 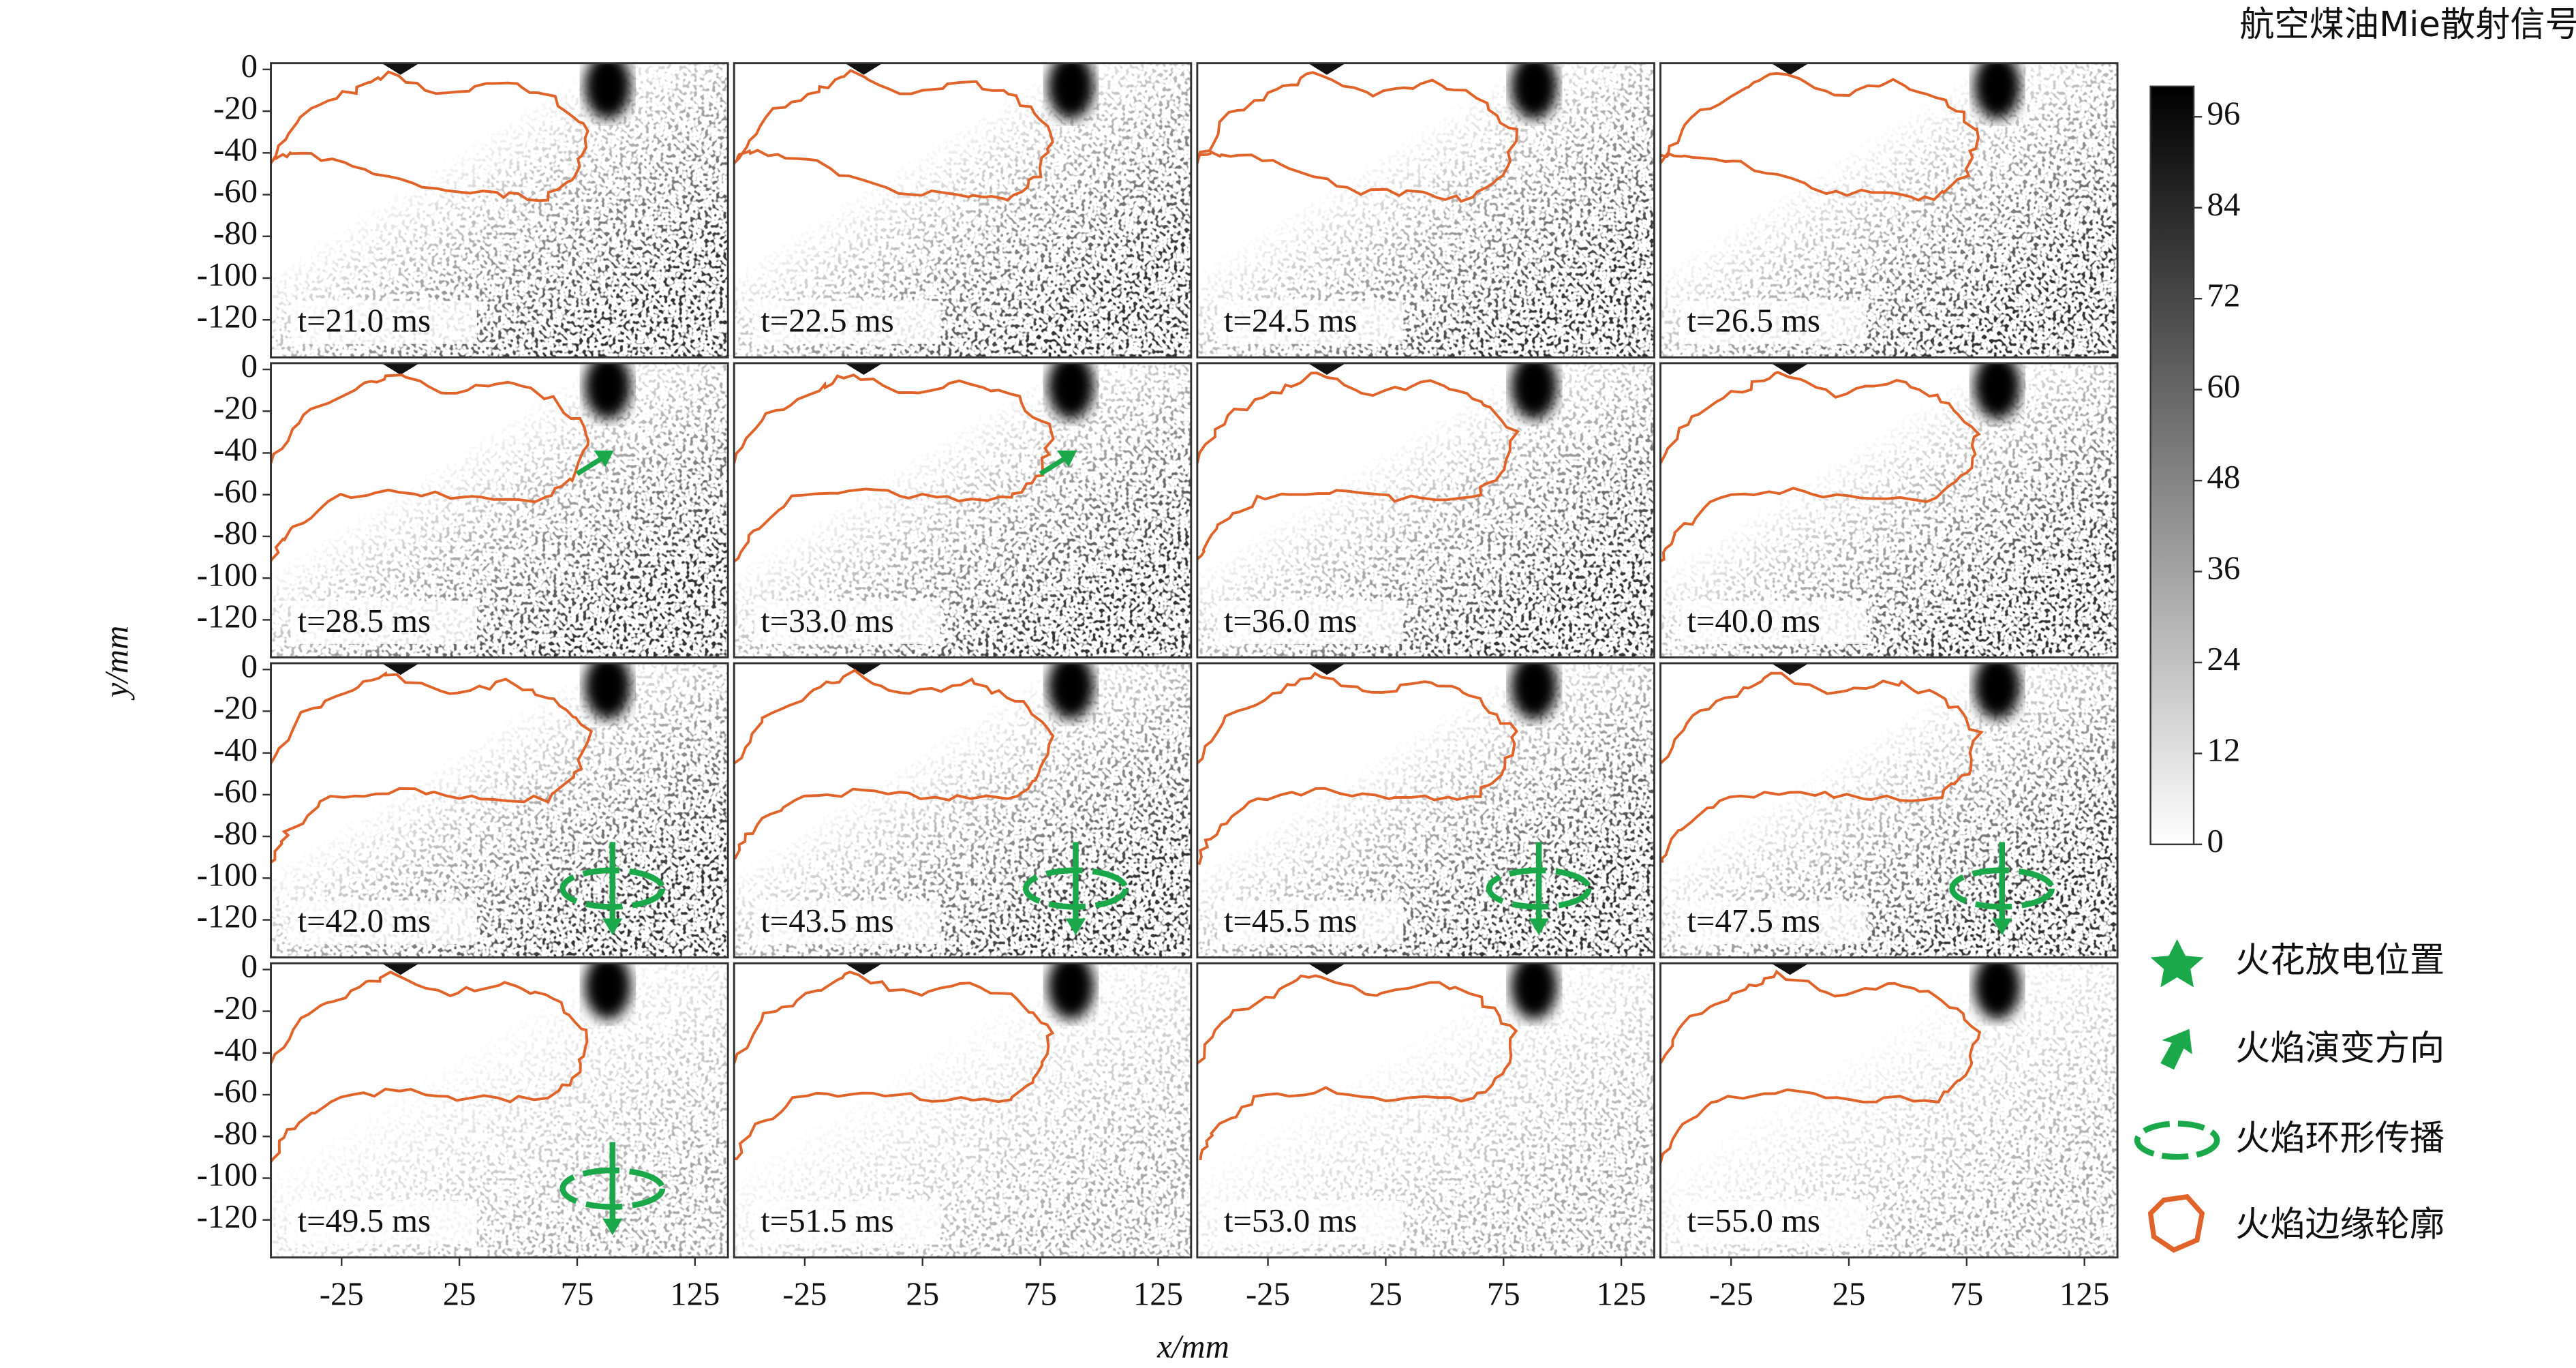 I want to click on time-label: t=49.5 ms, so click(x=364, y=1220).